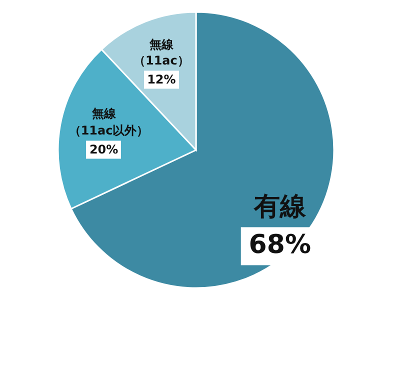 The height and width of the screenshot is (374, 402). I want to click on data-label: 20%, so click(104, 149).